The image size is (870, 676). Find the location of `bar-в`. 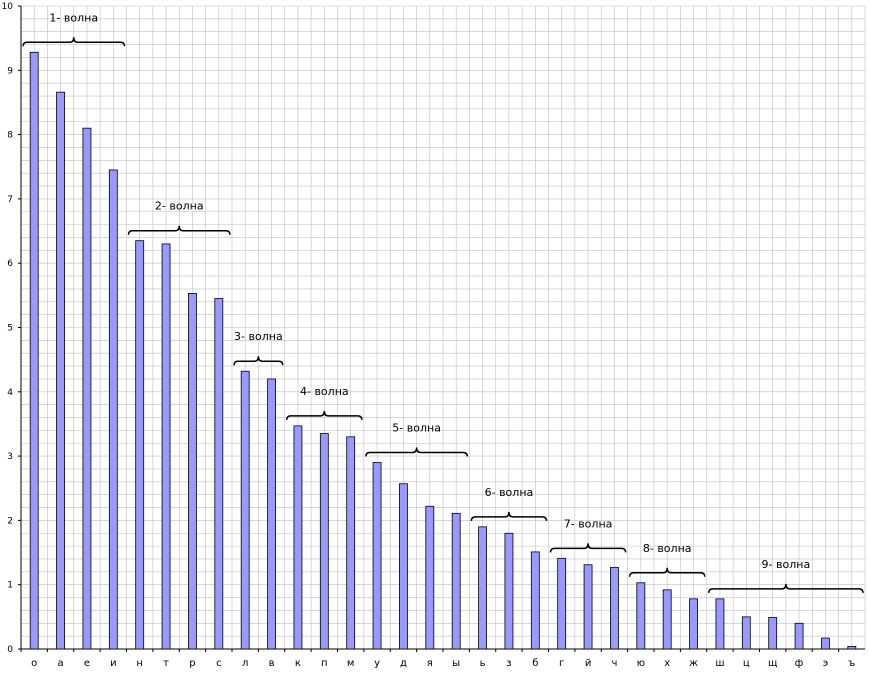

bar-в is located at coordinates (271, 514).